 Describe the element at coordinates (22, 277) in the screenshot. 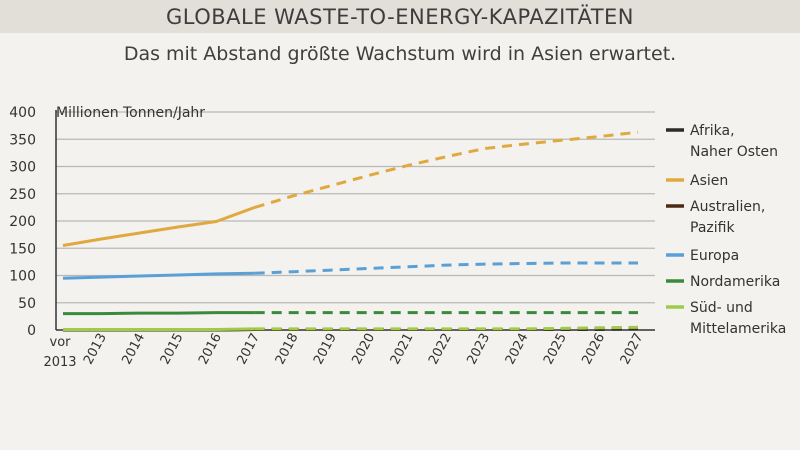

I see `y-tick-label: 100` at that location.